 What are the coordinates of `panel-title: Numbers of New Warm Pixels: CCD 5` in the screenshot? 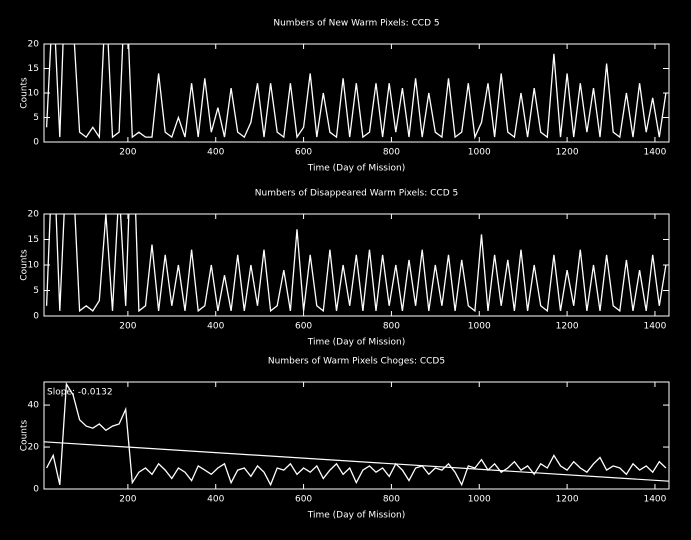 It's located at (356, 24).